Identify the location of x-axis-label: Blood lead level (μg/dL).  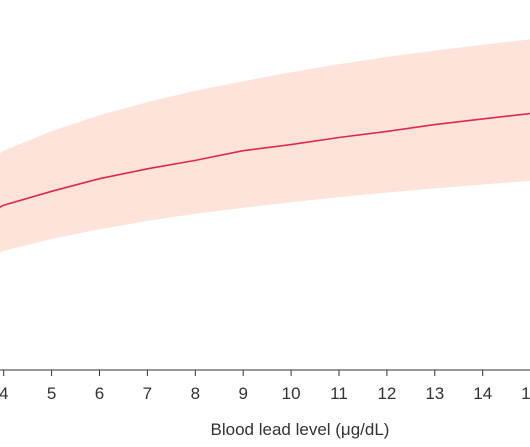
(300, 429).